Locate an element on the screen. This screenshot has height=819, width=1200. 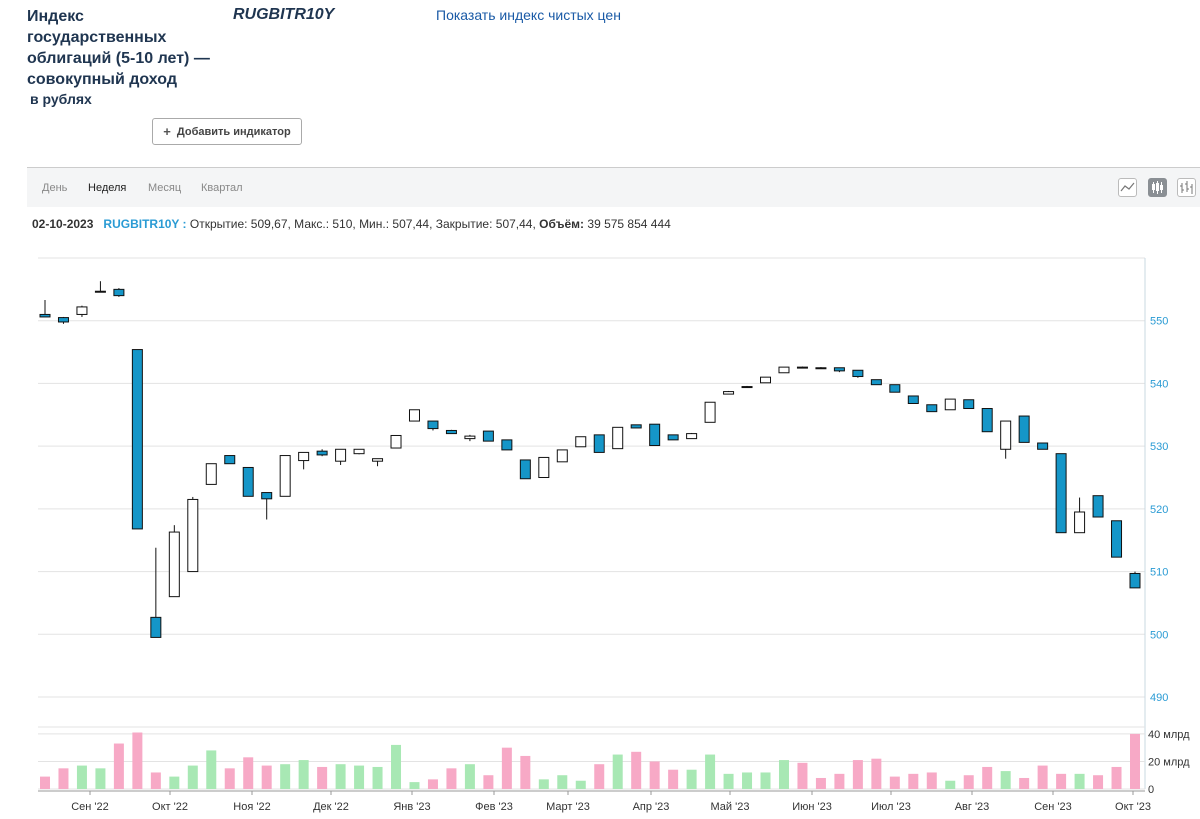
chart-toolbar: День Неделя Месяц Квартал is located at coordinates (613, 187).